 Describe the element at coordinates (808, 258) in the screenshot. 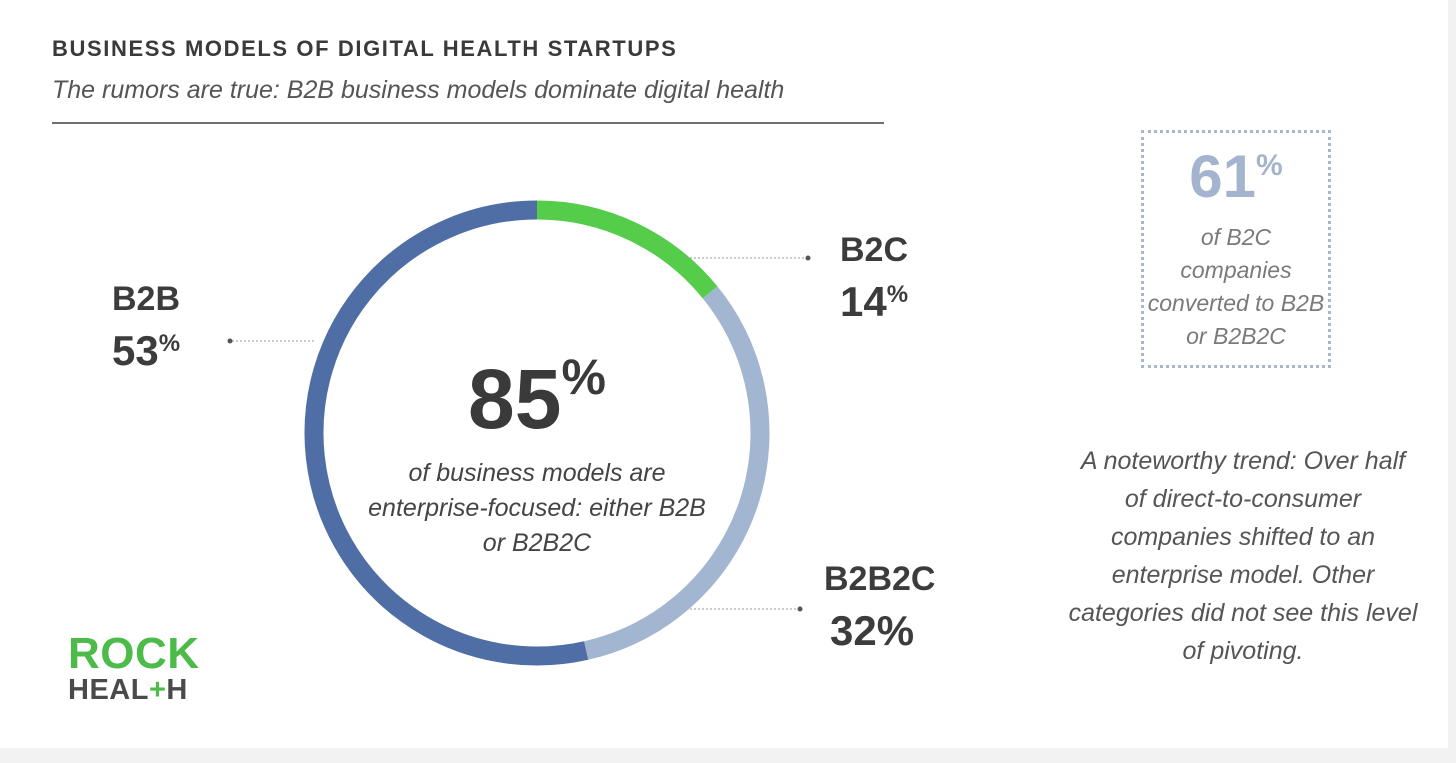

I see `leader-dot-b2c` at that location.